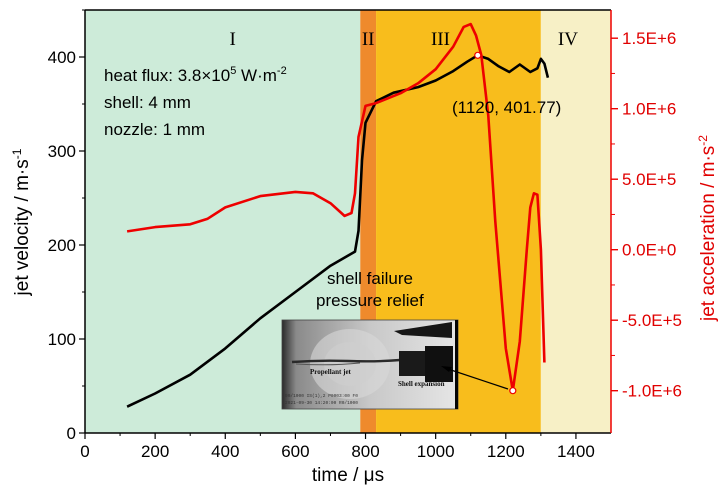 This screenshot has width=728, height=493. I want to click on shell-expansion-label: Shell expansion, so click(421, 384).